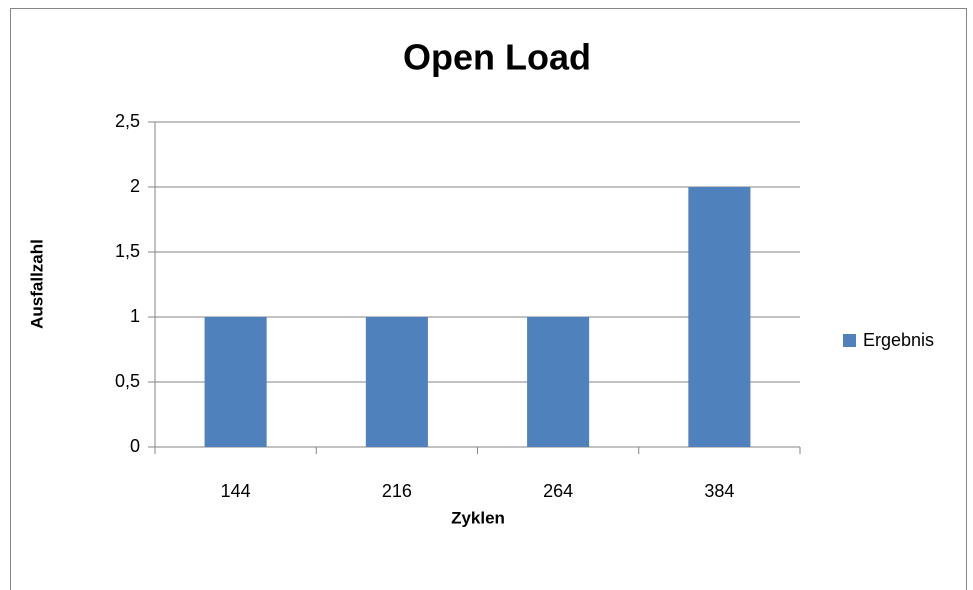  Describe the element at coordinates (127, 121) in the screenshot. I see `y-tick-label: 2,5` at that location.